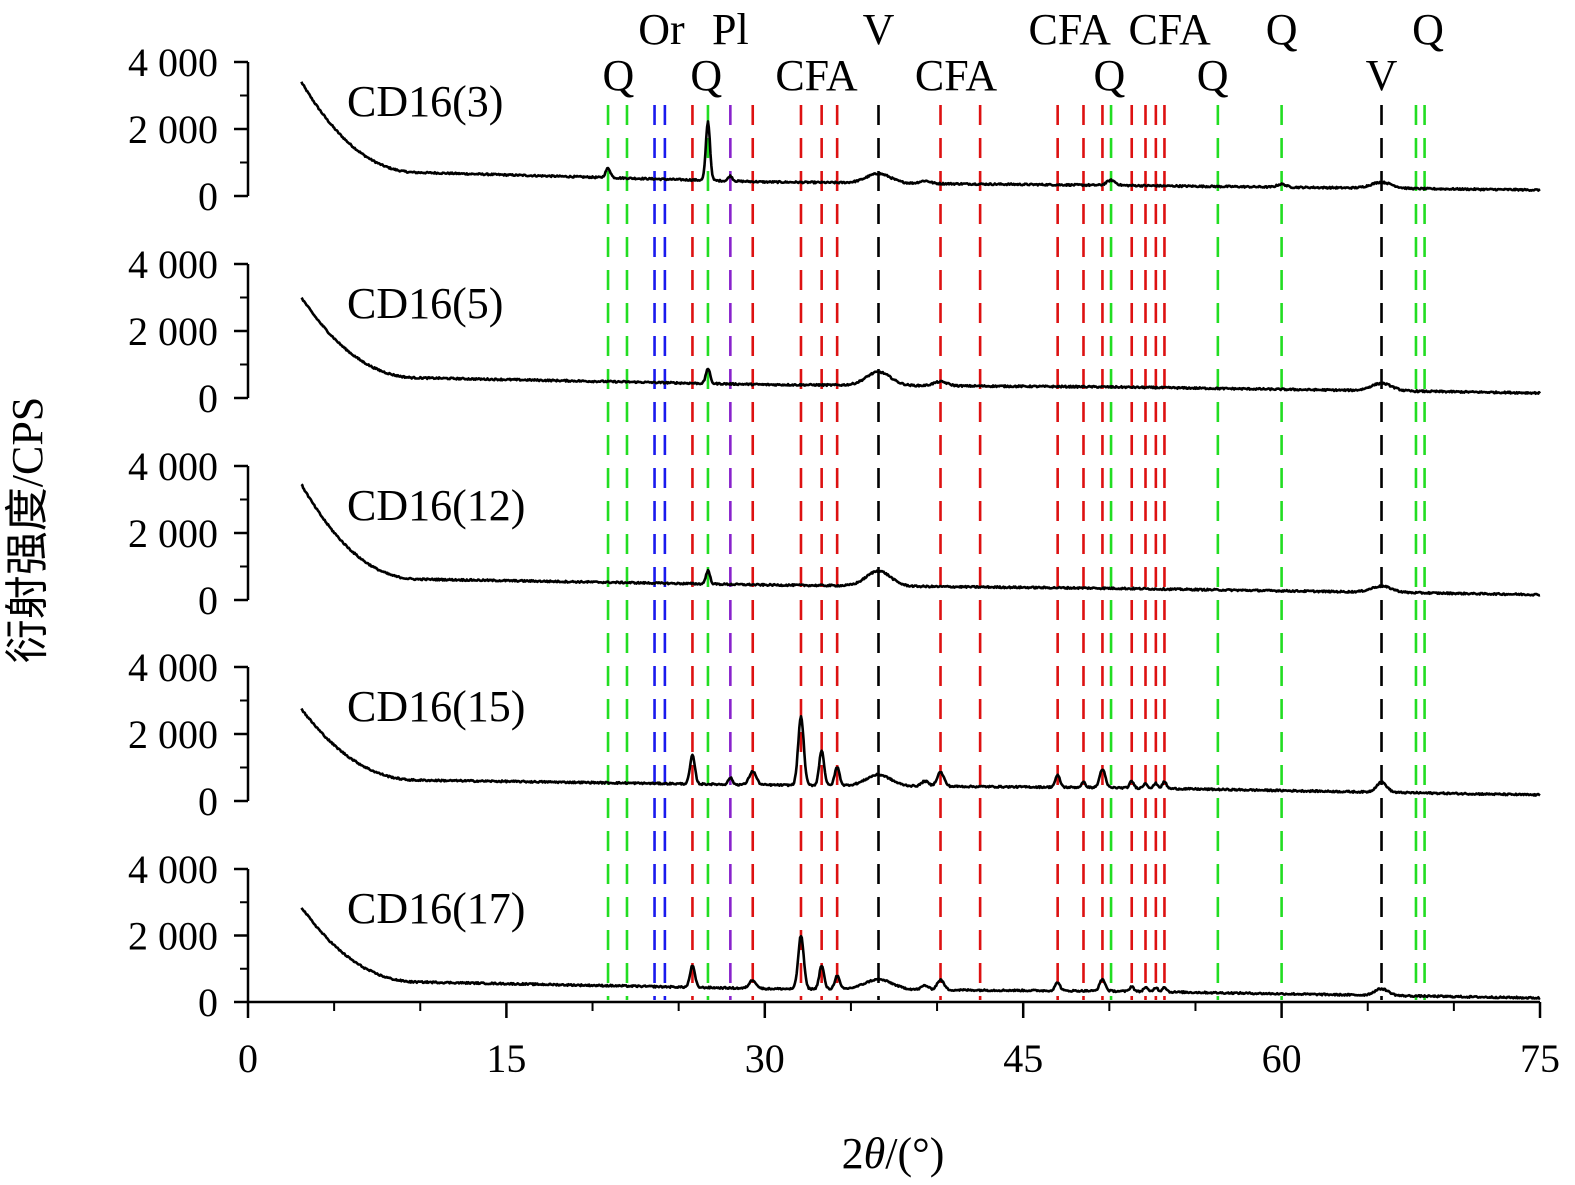  I want to click on y-tick-label-1-1: 2 000, so click(173, 331).